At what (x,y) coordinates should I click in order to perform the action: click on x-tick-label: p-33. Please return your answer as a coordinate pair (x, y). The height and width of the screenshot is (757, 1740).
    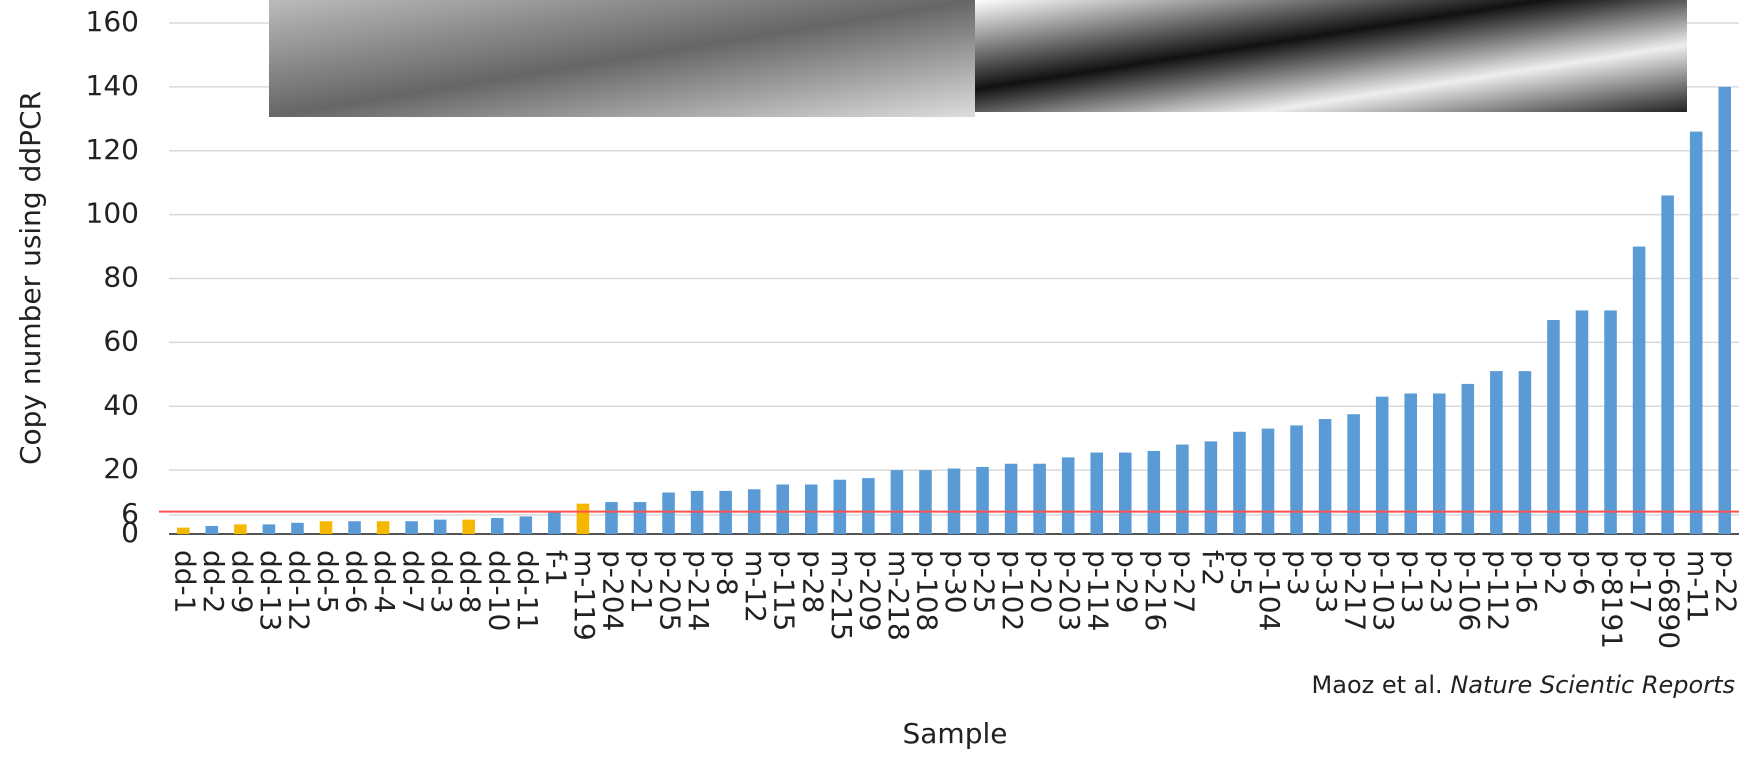
    Looking at the image, I should click on (1326, 582).